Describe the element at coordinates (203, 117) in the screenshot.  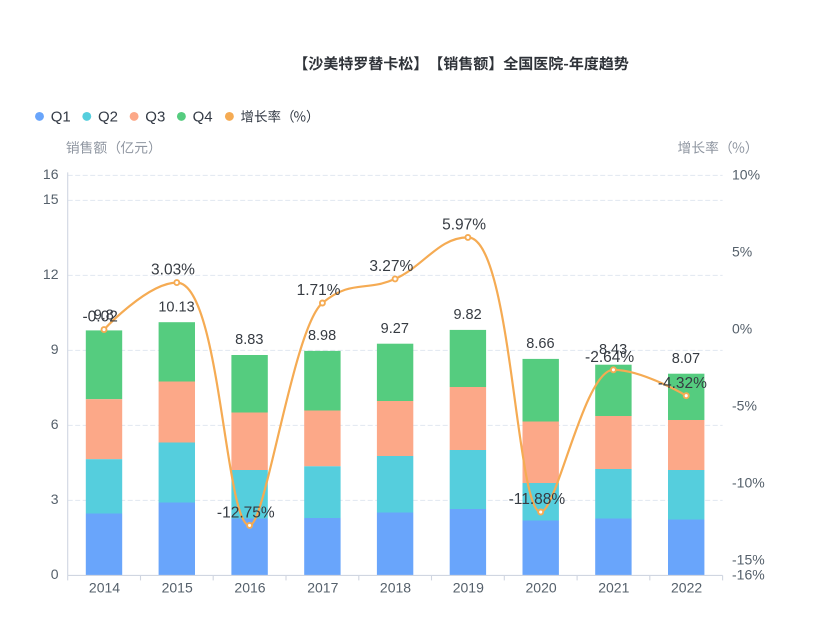
I see `svg-text: Q4` at that location.